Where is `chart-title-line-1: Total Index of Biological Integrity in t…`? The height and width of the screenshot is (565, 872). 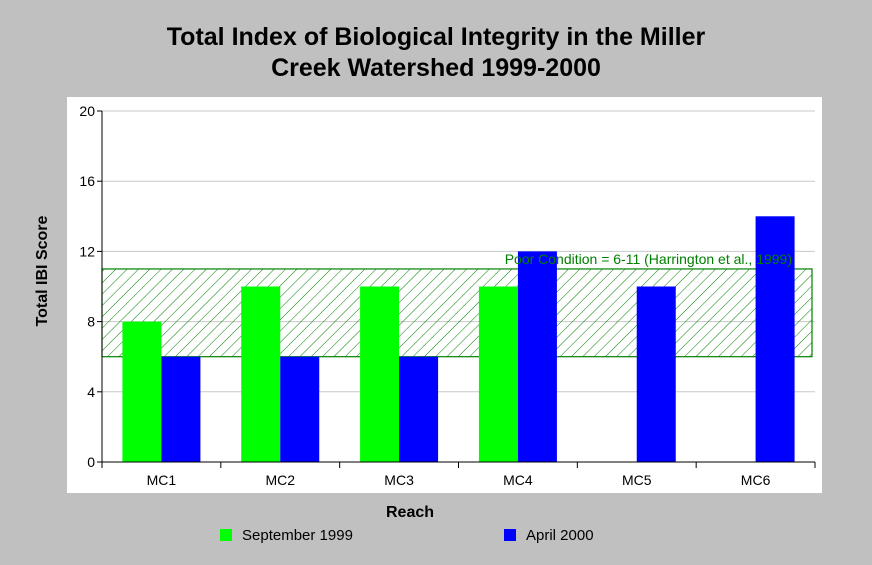
chart-title-line-1: Total Index of Biological Integrity in t… is located at coordinates (436, 37).